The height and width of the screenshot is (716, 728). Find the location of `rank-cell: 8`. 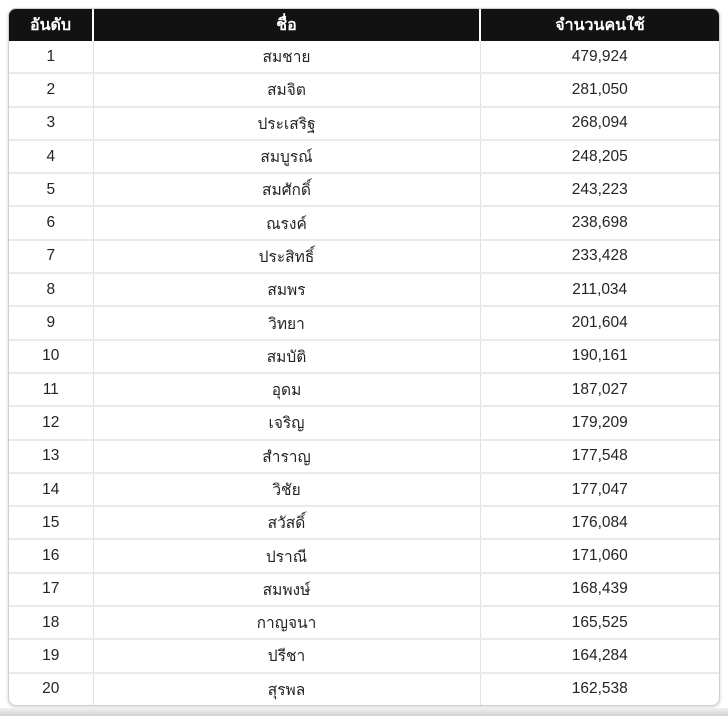

rank-cell: 8 is located at coordinates (51, 289).